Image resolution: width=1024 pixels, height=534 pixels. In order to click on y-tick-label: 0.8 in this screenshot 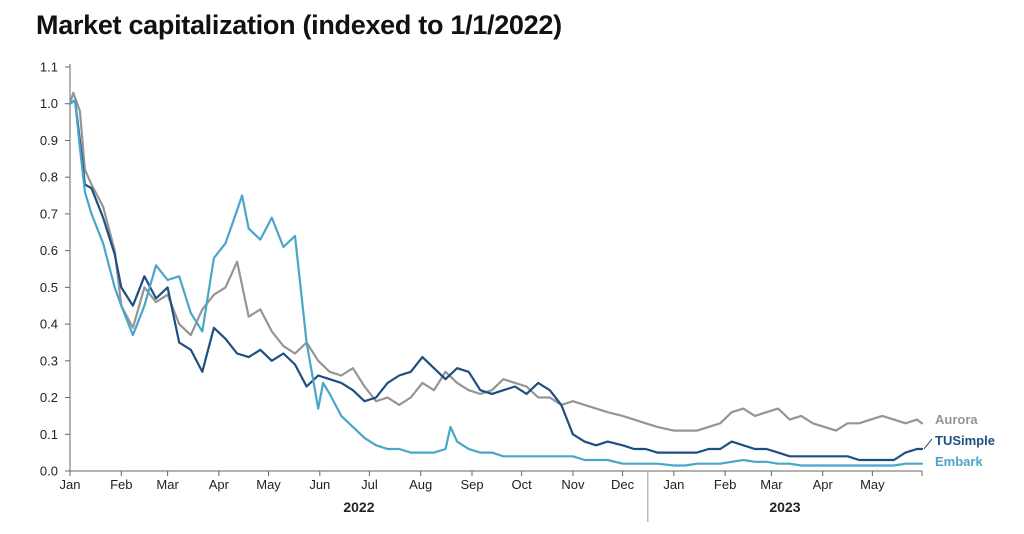, I will do `click(49, 177)`.